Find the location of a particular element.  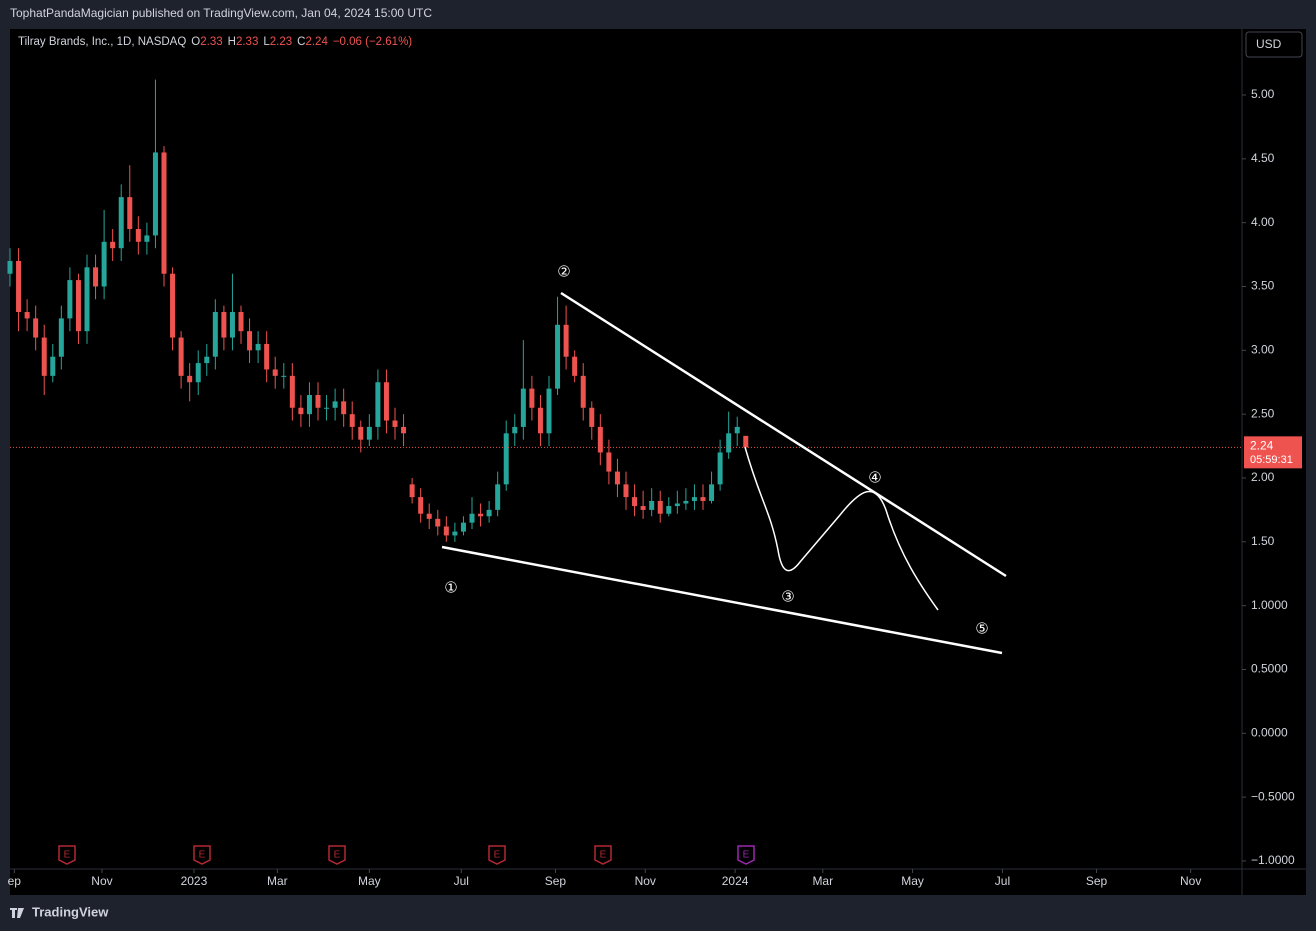

legend-text: 2.23 is located at coordinates (281, 42).